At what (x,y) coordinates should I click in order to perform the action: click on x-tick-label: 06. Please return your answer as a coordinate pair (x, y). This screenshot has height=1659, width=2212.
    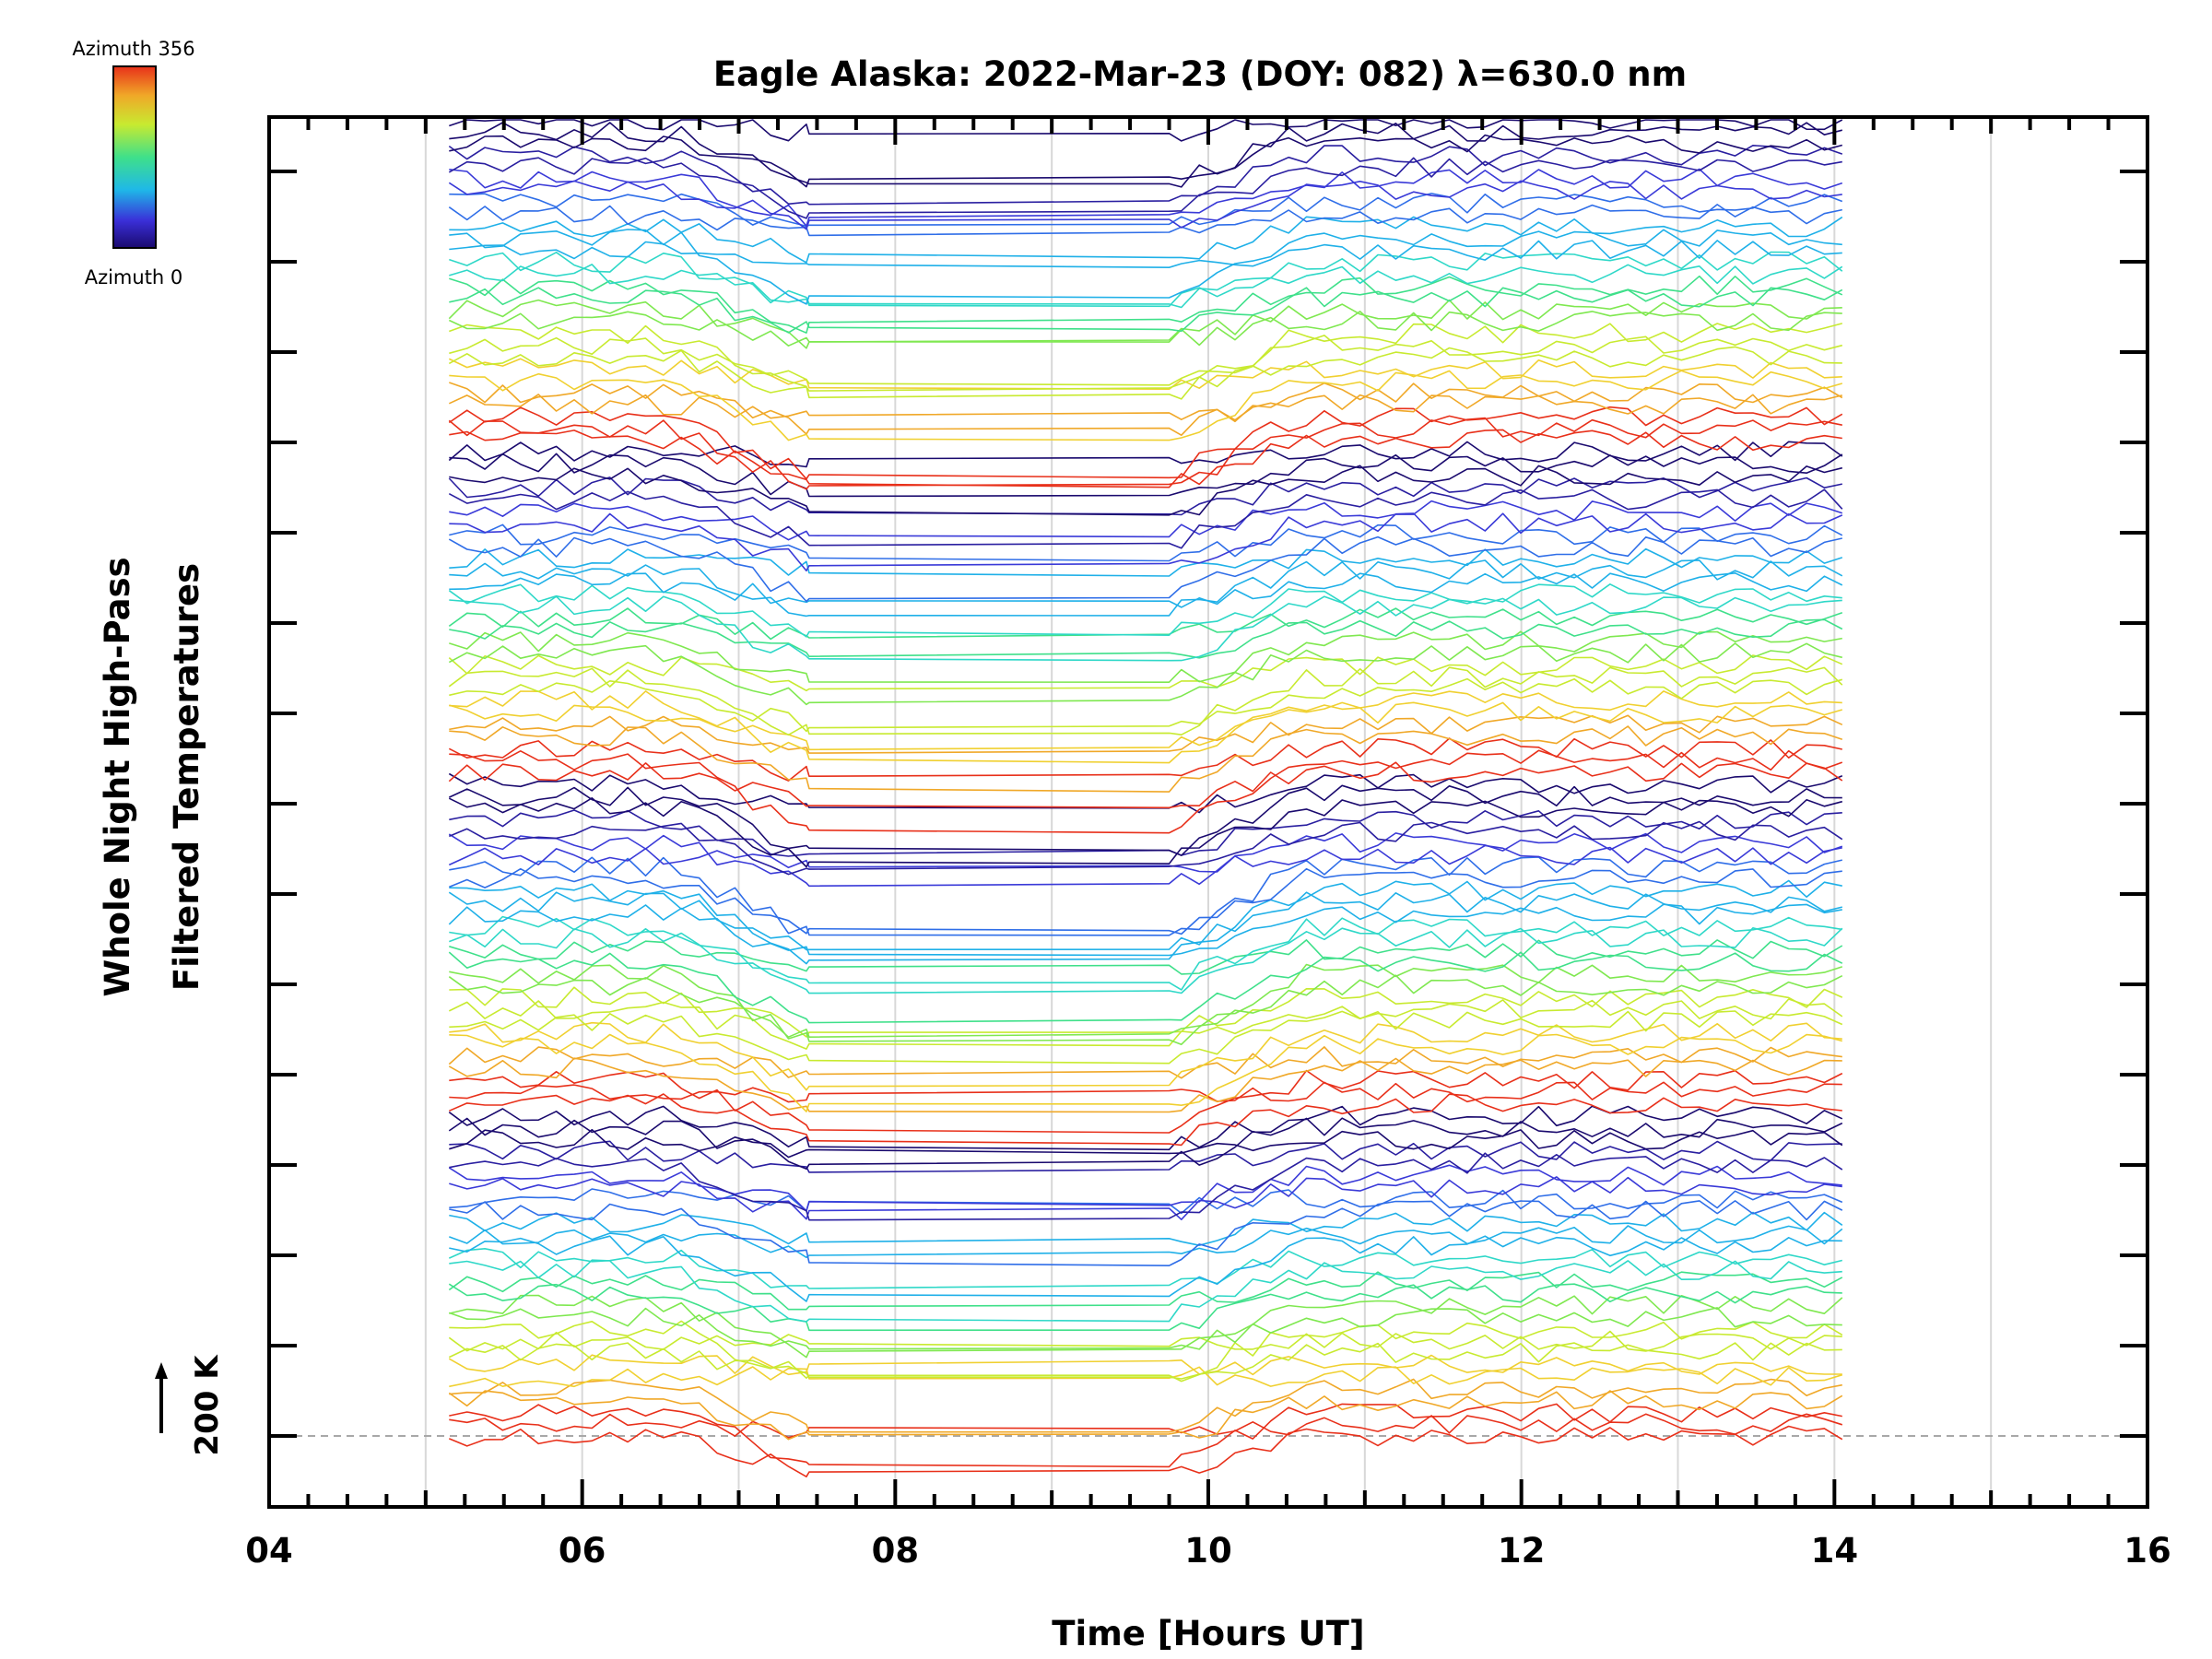
    Looking at the image, I should click on (582, 1551).